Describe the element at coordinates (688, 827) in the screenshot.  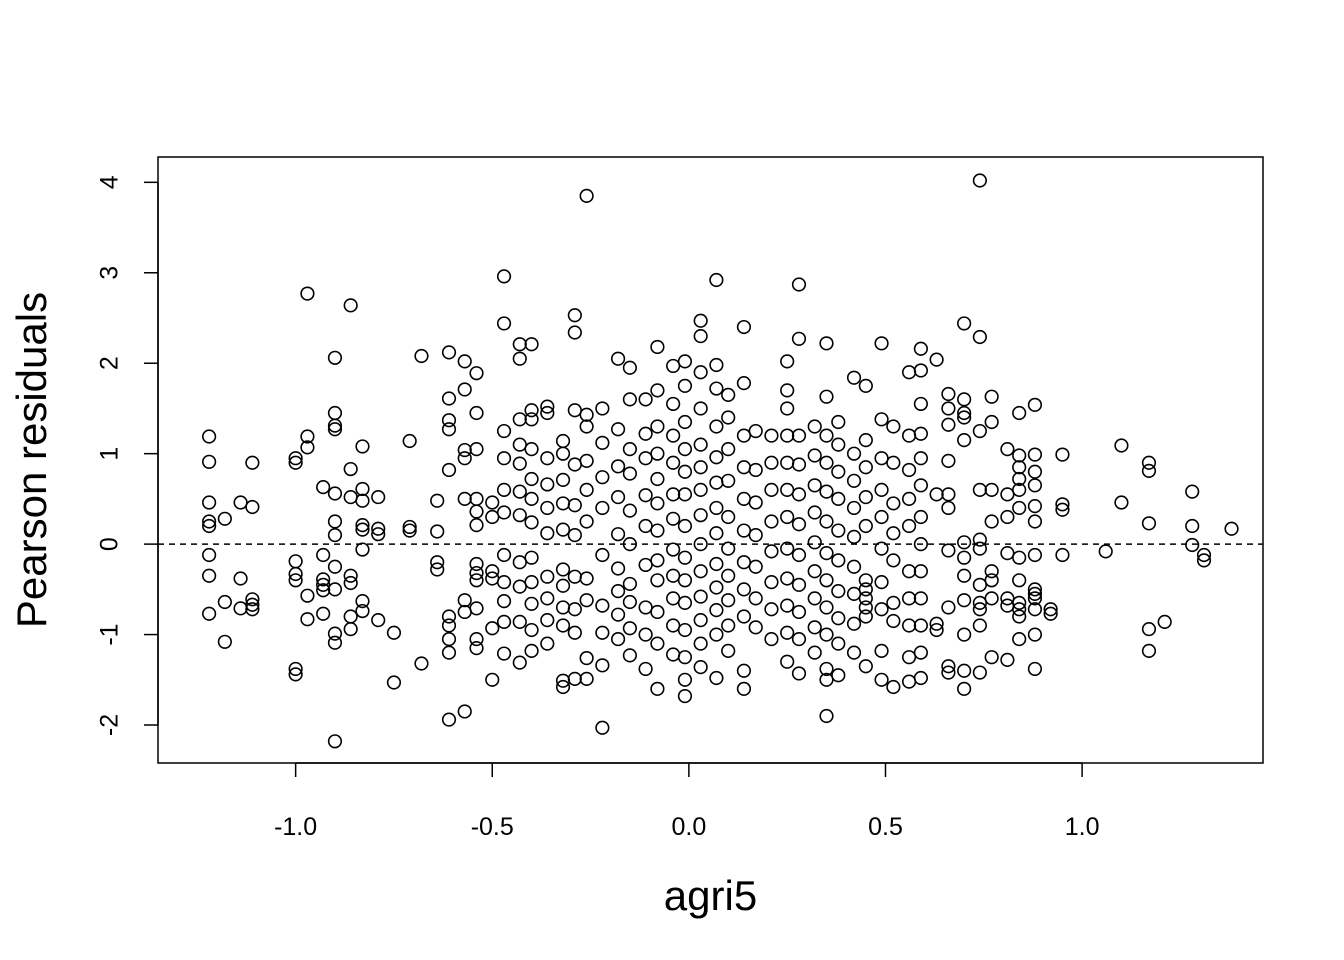
I see `x-tick-label: 0.0` at that location.